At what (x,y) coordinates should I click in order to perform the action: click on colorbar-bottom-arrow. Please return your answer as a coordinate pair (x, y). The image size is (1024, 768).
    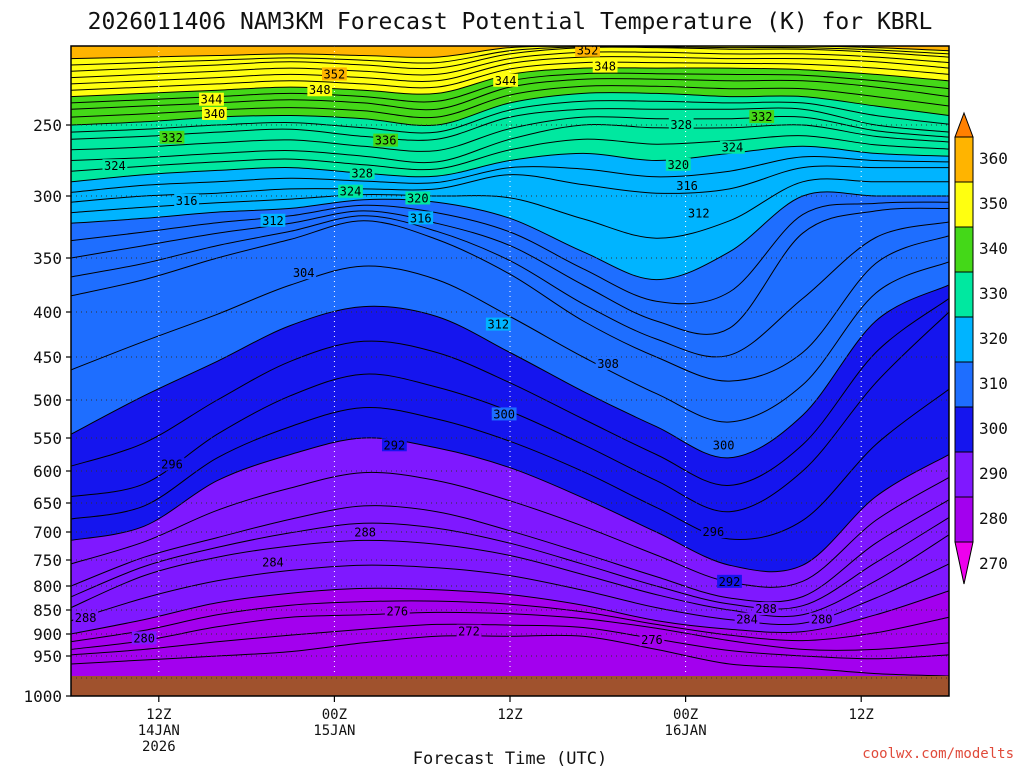
    Looking at the image, I should click on (964, 563).